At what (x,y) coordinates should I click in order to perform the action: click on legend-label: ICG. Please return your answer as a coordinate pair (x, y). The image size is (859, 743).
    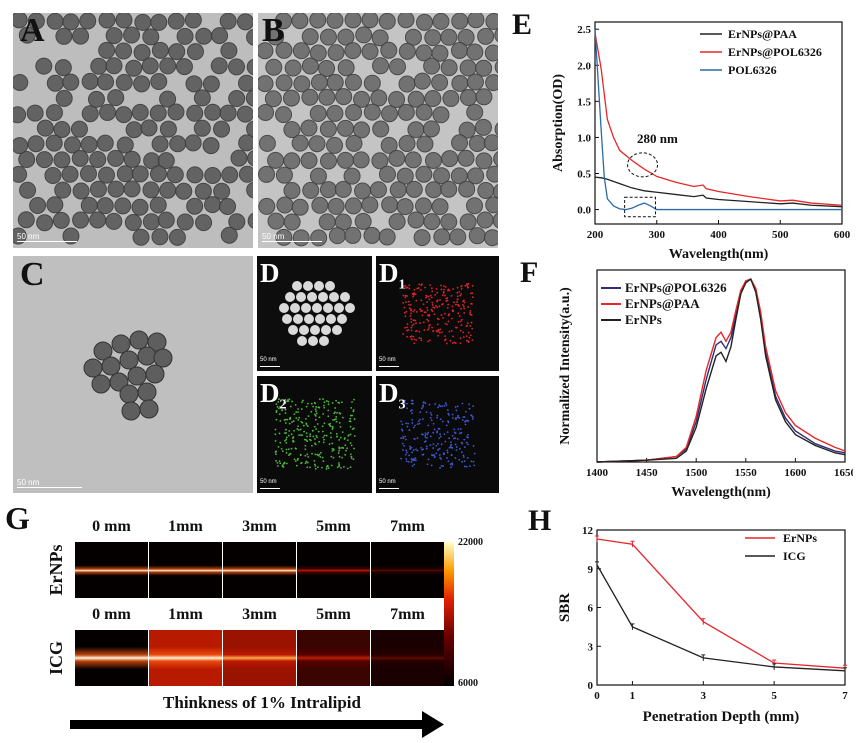
    Looking at the image, I should click on (794, 556).